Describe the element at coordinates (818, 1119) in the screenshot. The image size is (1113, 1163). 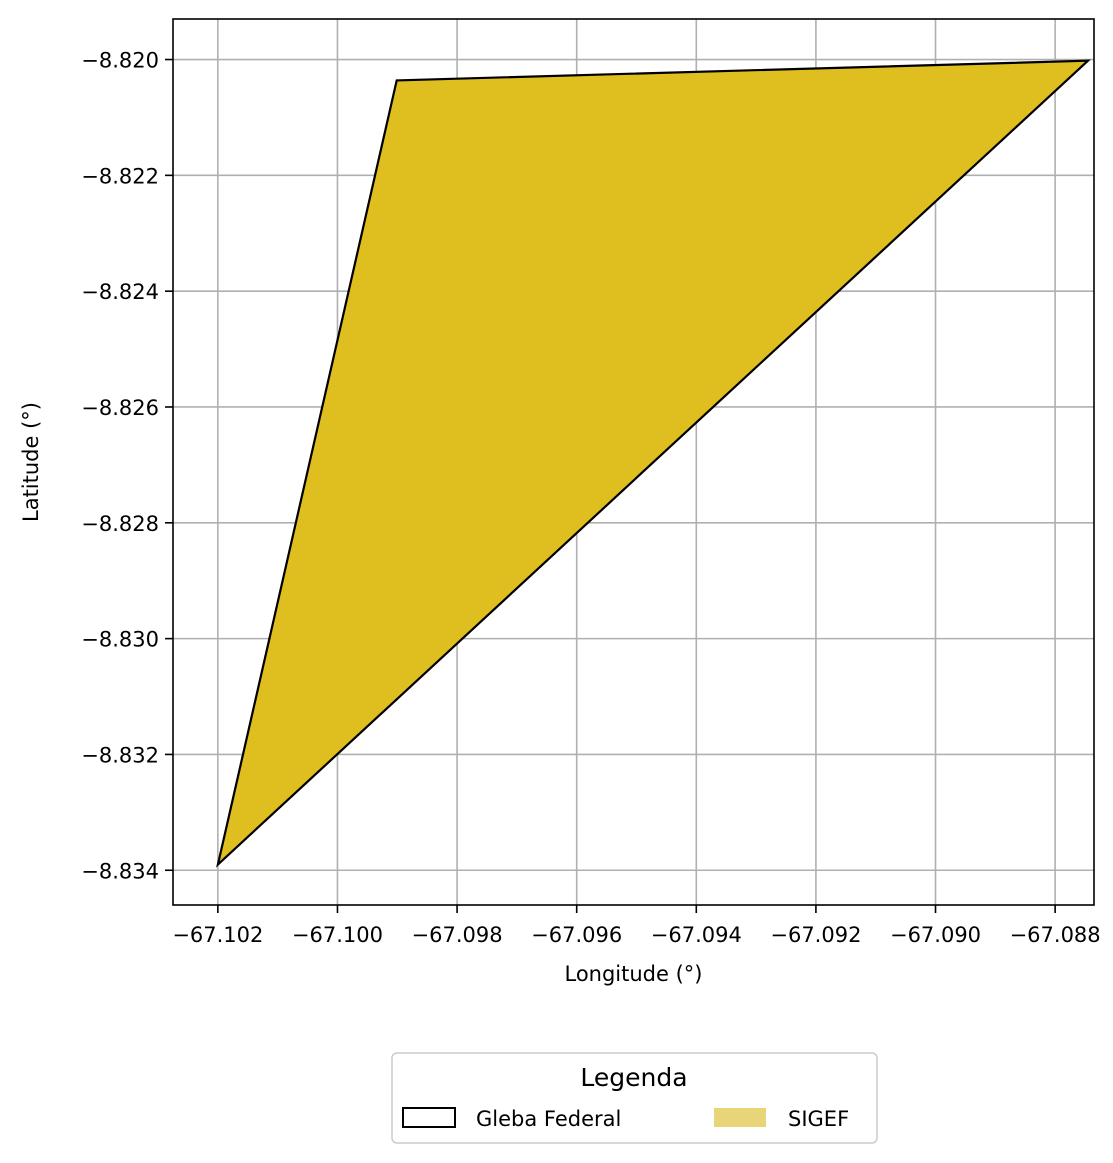
I see `legend-entry-sigef: SIGEF` at that location.